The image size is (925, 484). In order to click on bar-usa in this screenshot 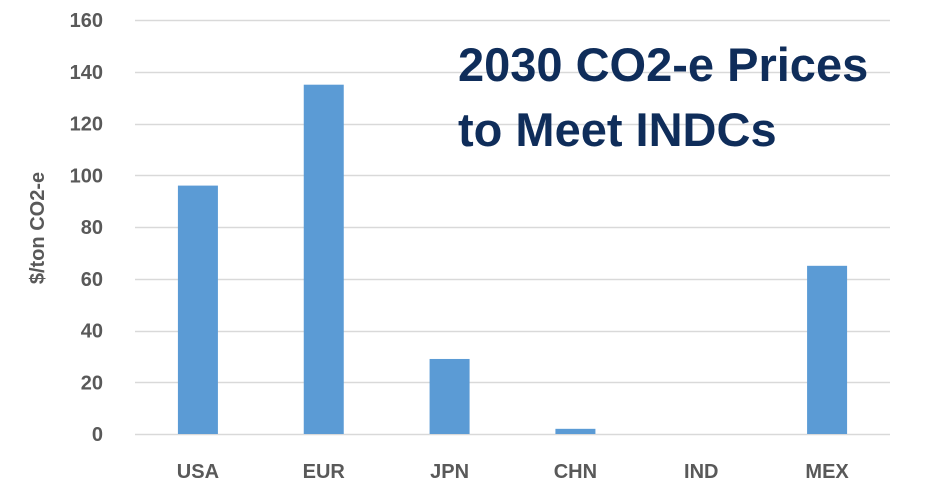, I will do `click(197, 309)`.